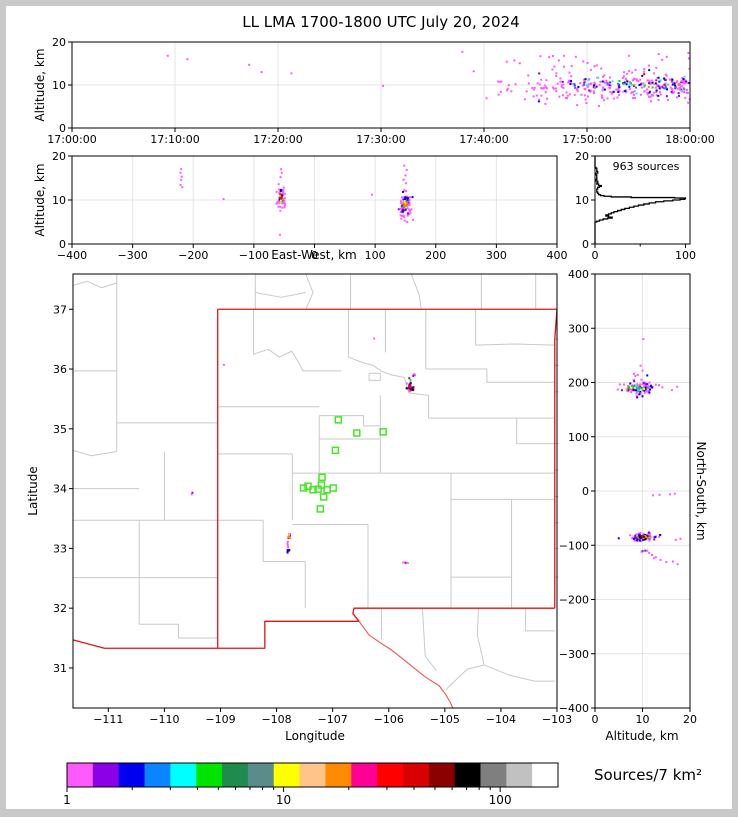 The width and height of the screenshot is (738, 817). What do you see at coordinates (33, 491) in the screenshot?
I see `map-ylabel: Latitude` at bounding box center [33, 491].